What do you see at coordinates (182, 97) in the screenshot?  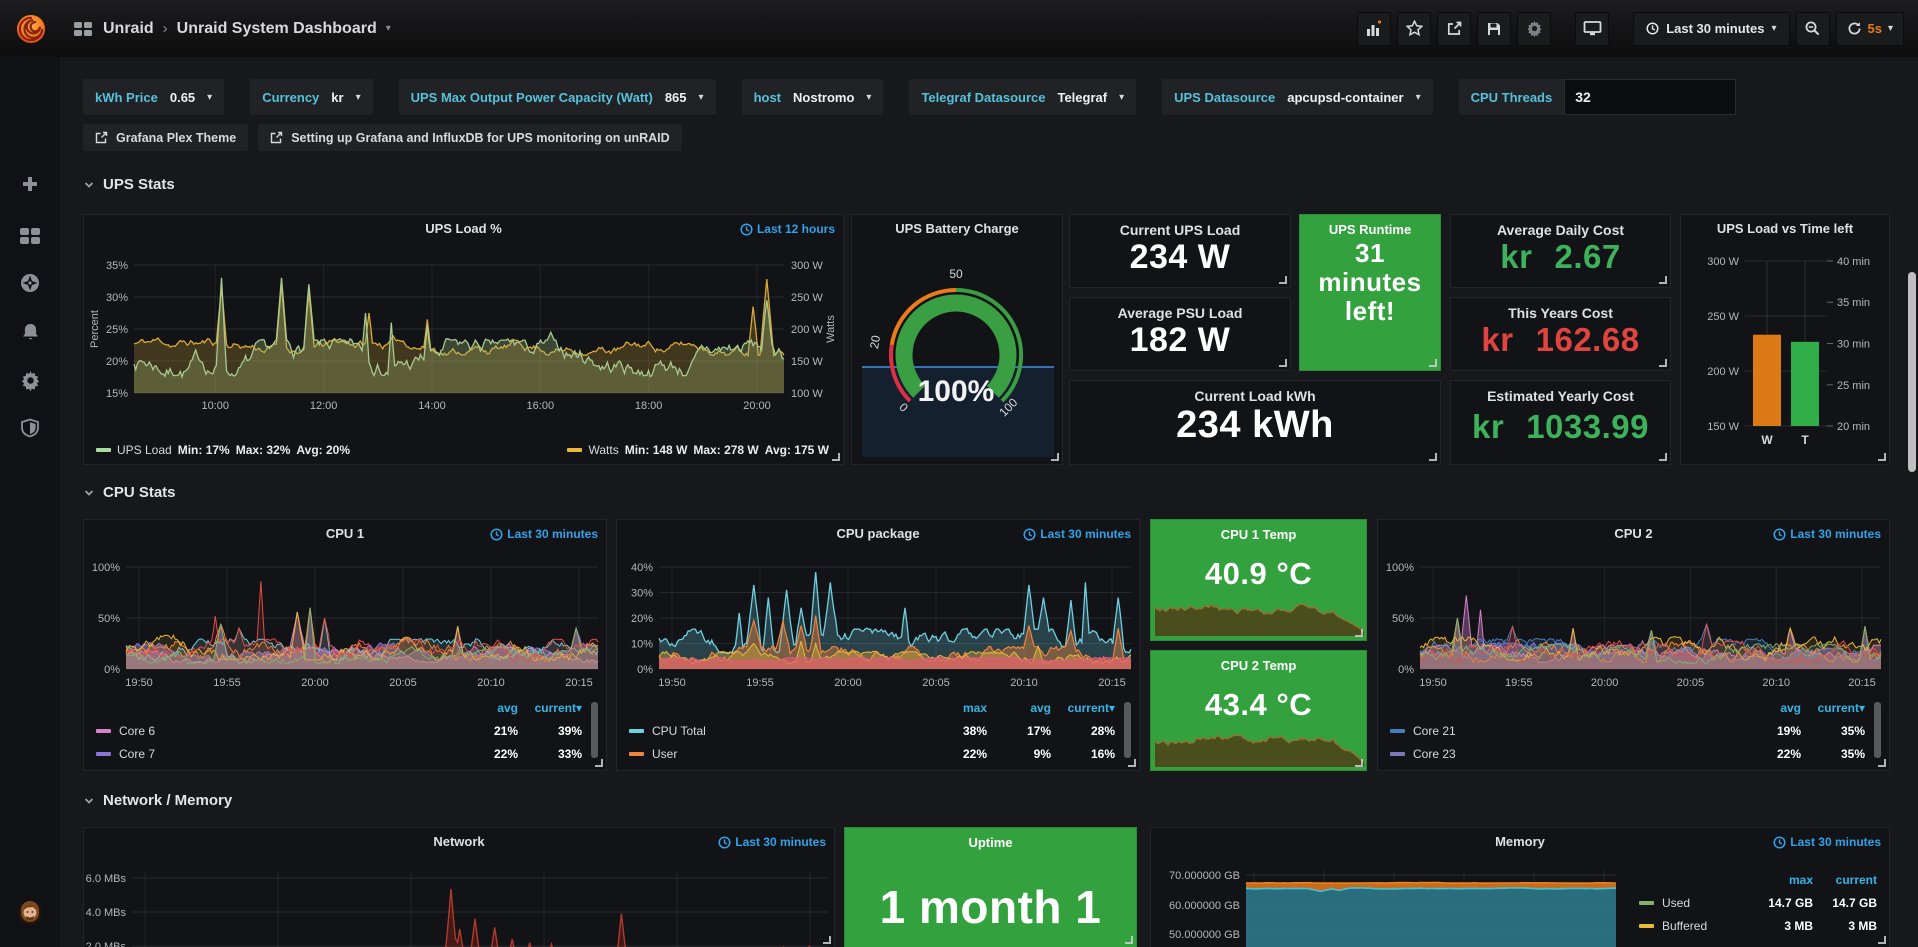 I see `variable-value: 0.65` at bounding box center [182, 97].